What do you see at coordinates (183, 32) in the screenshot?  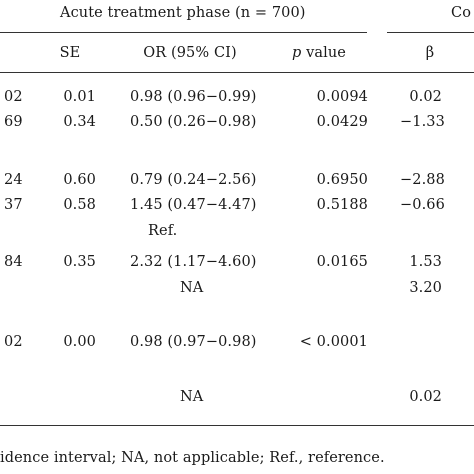 I see `group-header-rule-left` at bounding box center [183, 32].